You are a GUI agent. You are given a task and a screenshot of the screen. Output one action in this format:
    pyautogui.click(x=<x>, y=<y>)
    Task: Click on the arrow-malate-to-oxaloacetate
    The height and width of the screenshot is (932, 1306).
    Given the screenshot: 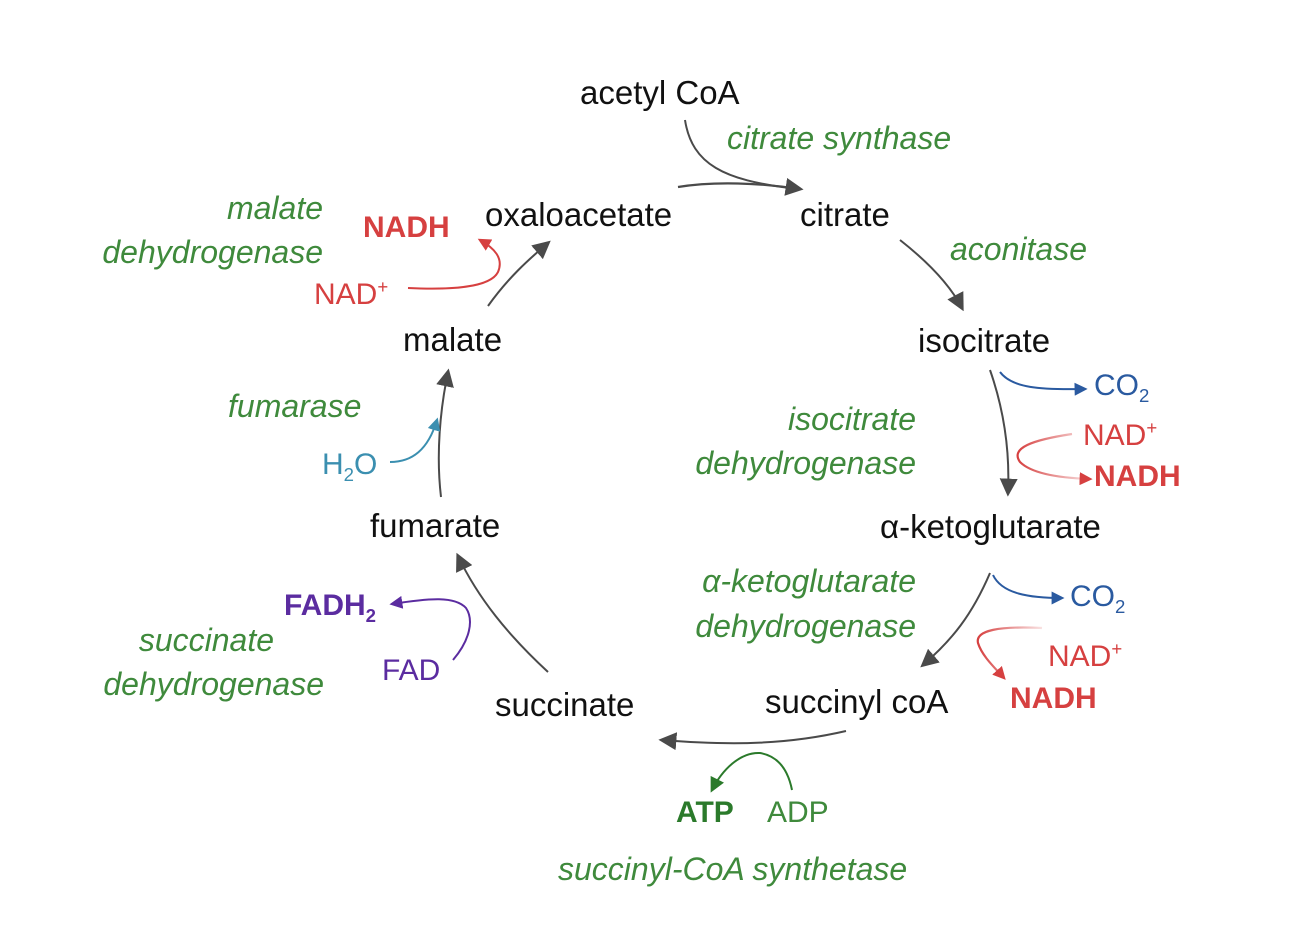 What is the action you would take?
    pyautogui.click(x=519, y=273)
    